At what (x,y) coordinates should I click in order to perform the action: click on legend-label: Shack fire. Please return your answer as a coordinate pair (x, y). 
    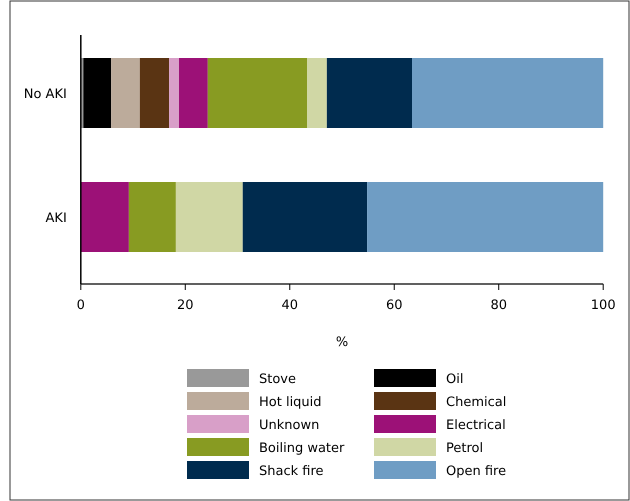
    Looking at the image, I should click on (291, 471).